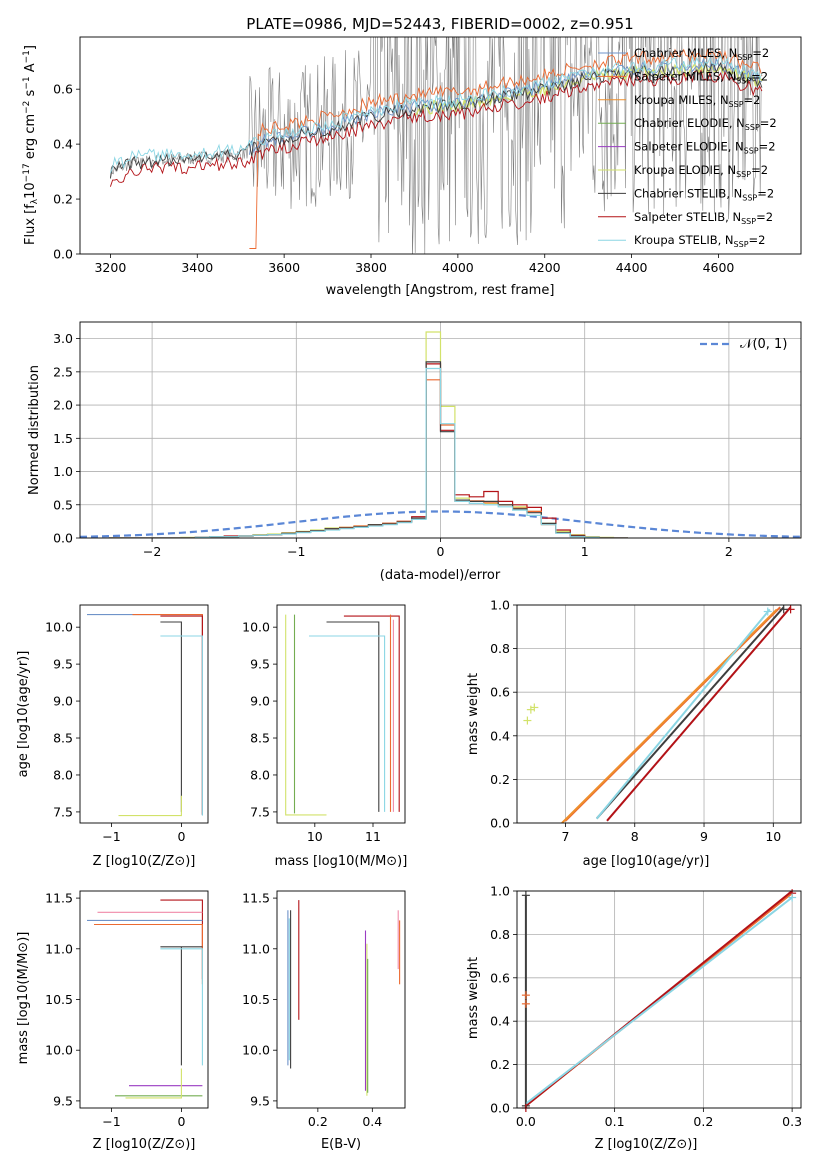  What do you see at coordinates (763, 344) in the screenshot?
I see `normal-legend-label: 𝒩(0, 1)` at bounding box center [763, 344].